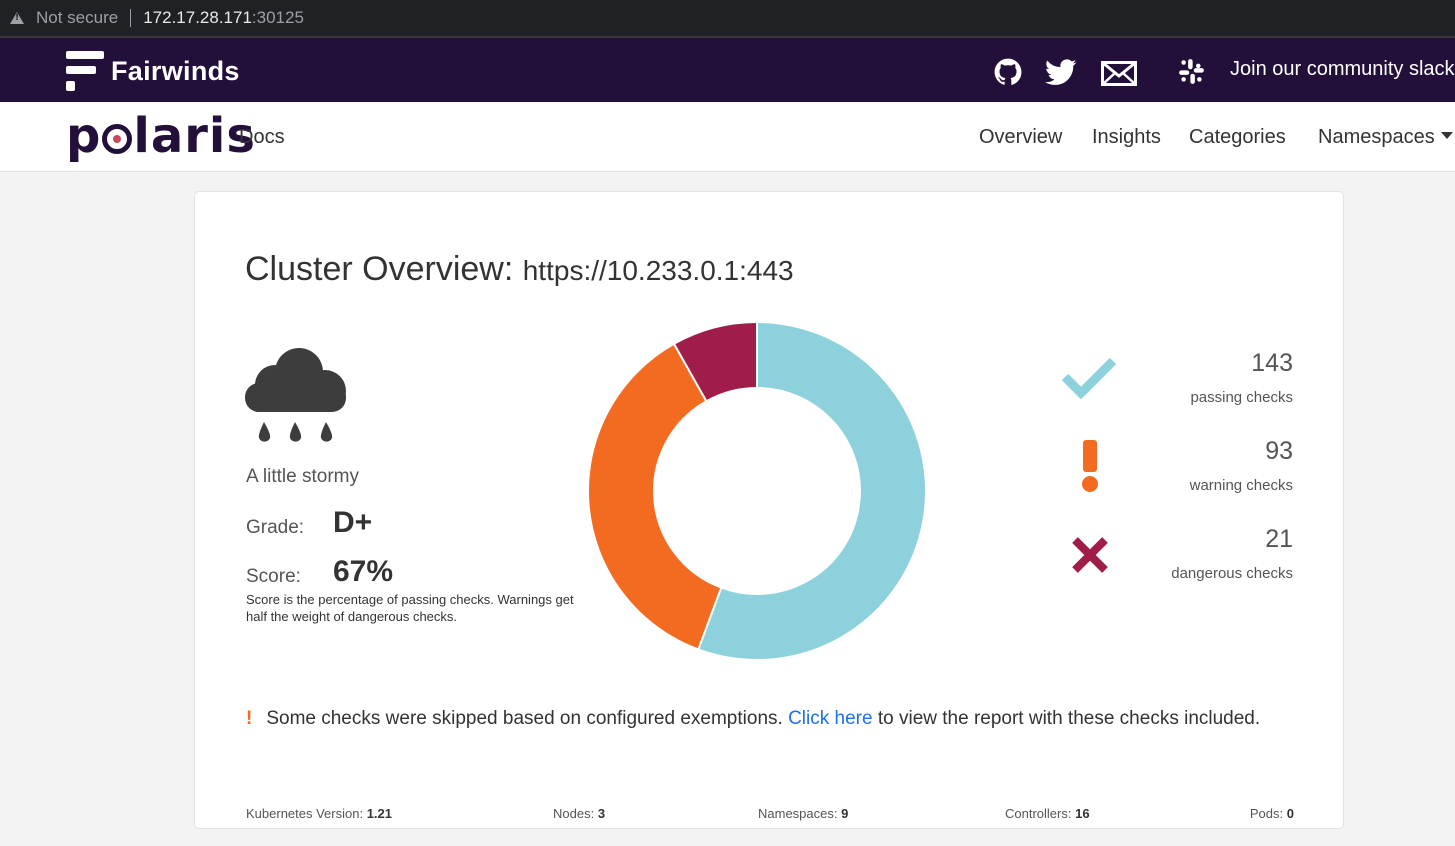 This screenshot has width=1455, height=846. I want to click on exclamation-icon: !, so click(249, 718).